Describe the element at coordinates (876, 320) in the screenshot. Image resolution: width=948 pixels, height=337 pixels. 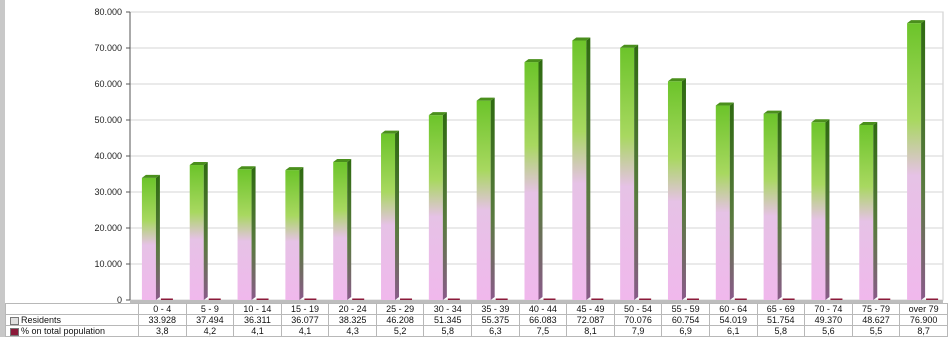
I see `residents-value: 48.627` at that location.